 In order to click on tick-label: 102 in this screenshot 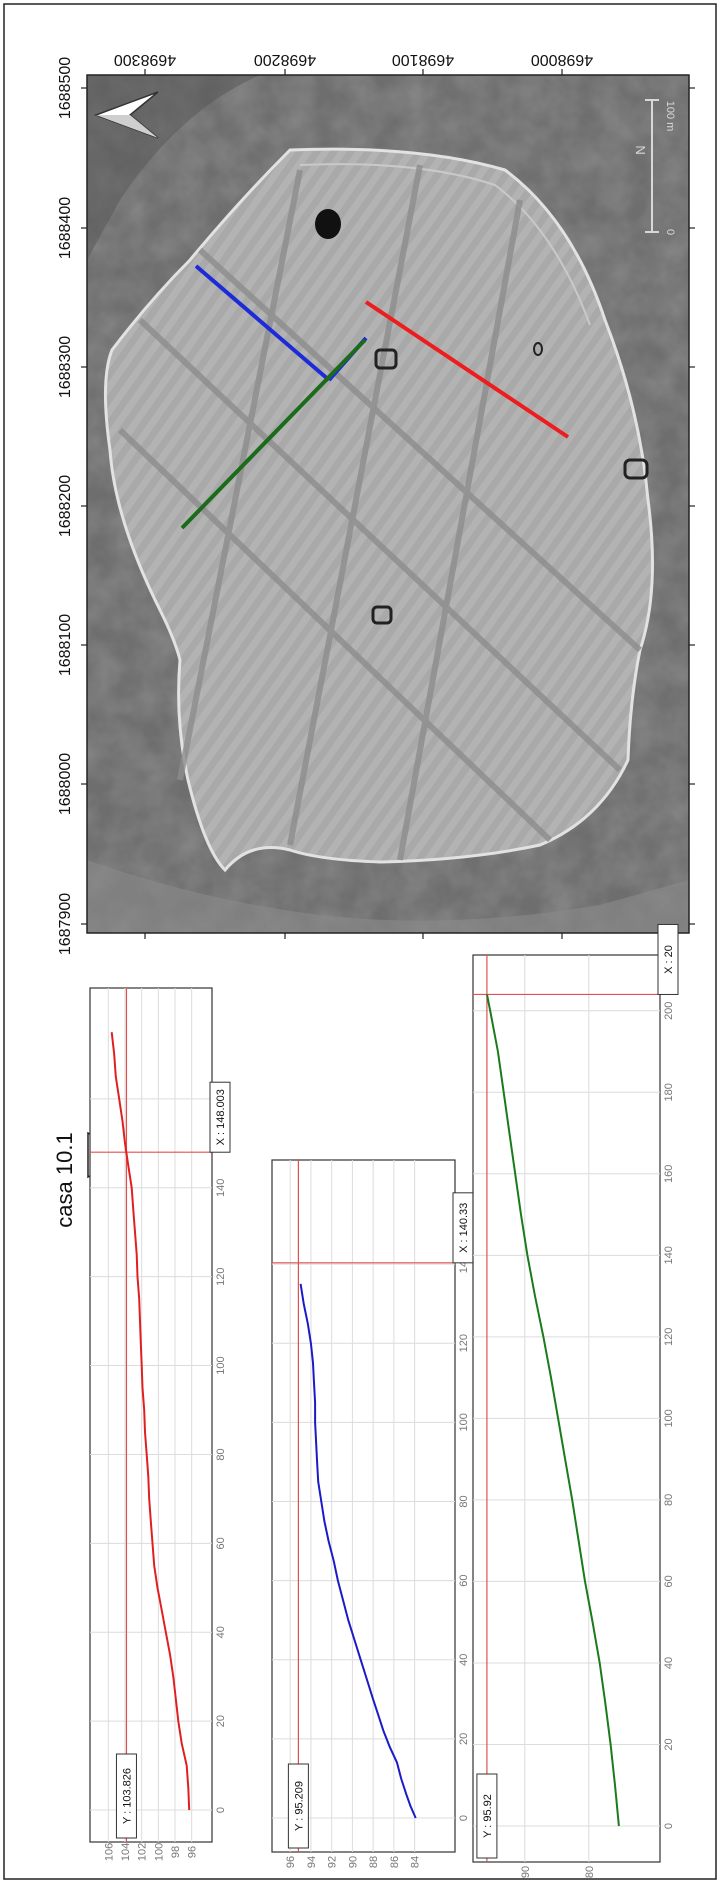, I will do `click(143, 1852)`.